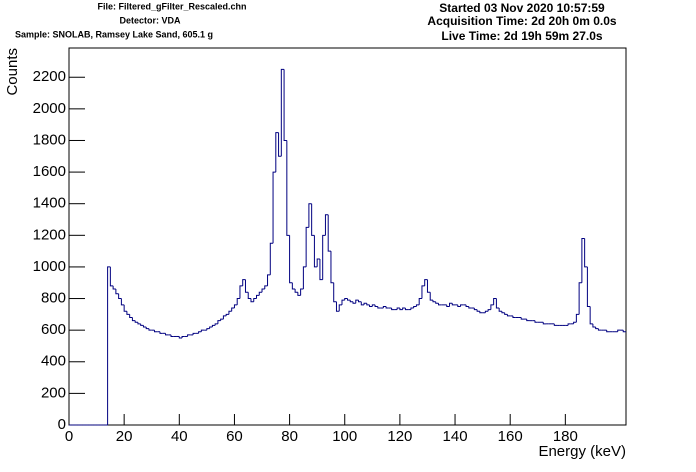 This screenshot has width=696, height=472. Describe the element at coordinates (171, 6) in the screenshot. I see `annotation: File: Filtered_gFilter_Rescaled.chn` at that location.